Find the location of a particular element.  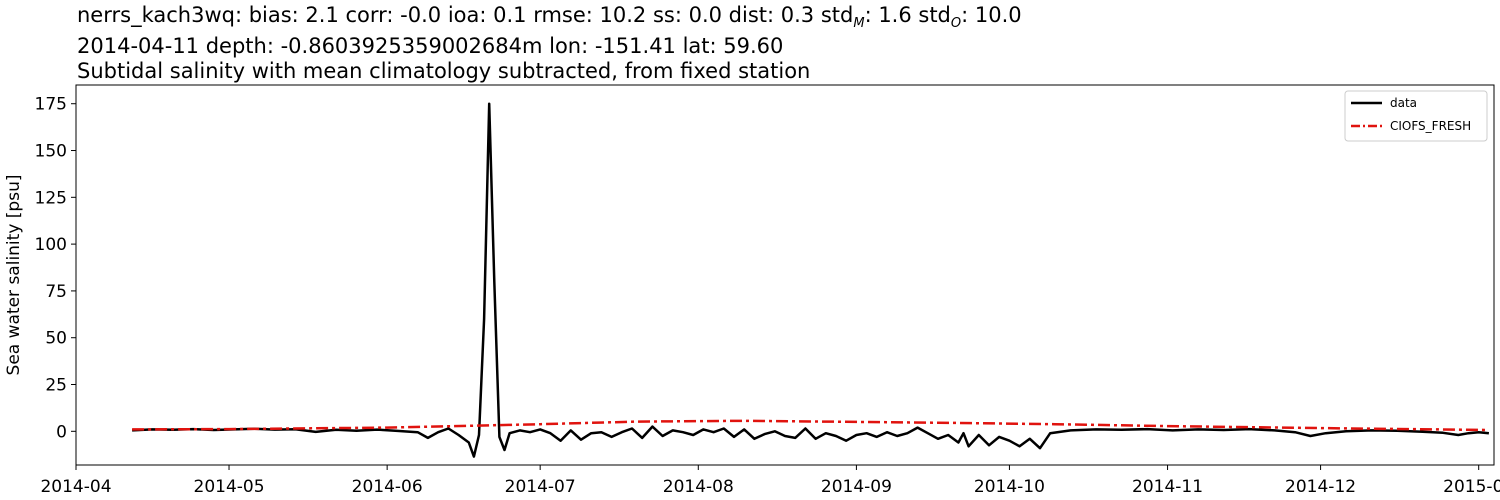

x-tick-label: 2014-08 is located at coordinates (698, 487).